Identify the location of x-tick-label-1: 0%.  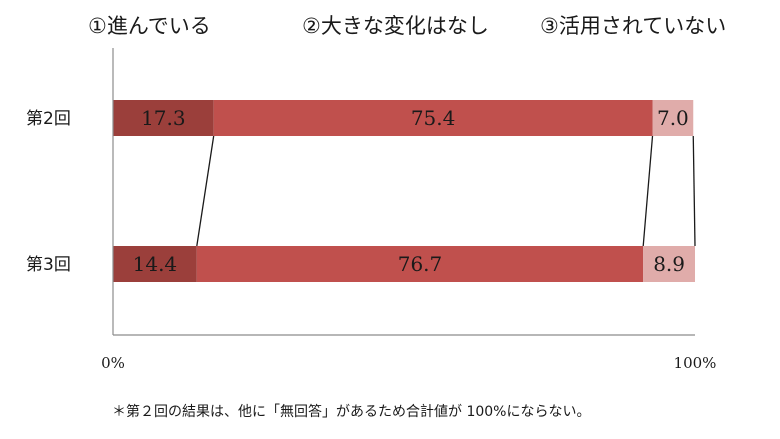
(113, 363).